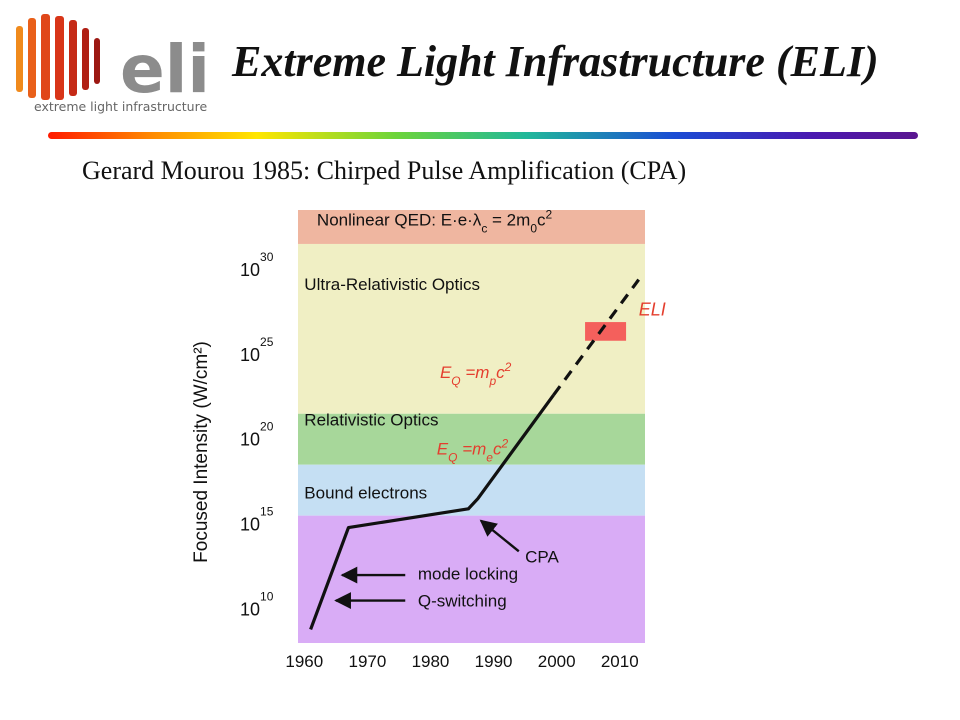  Describe the element at coordinates (494, 661) in the screenshot. I see `x-tick-1990: 1990` at that location.